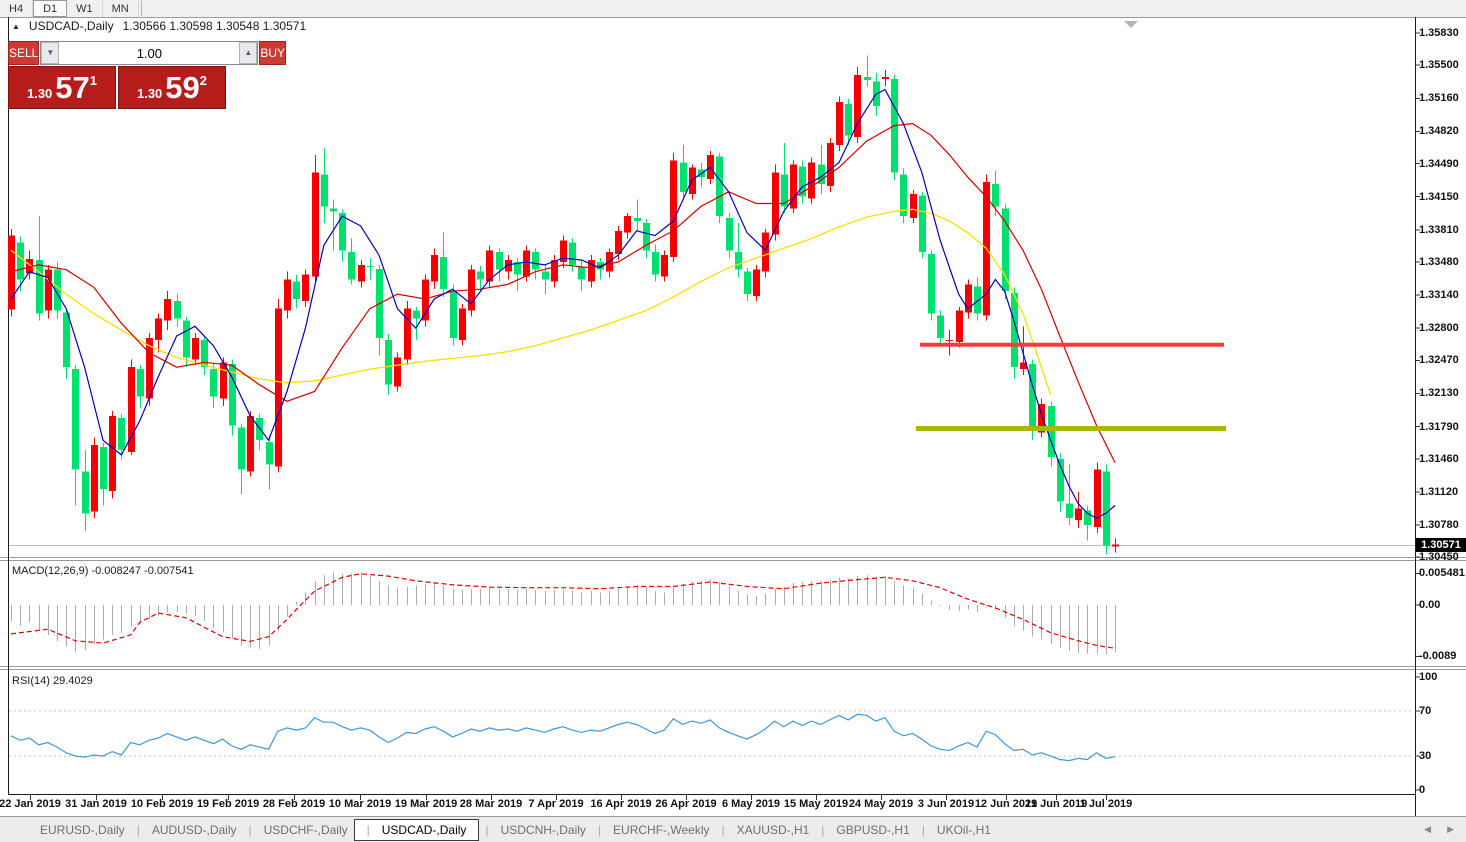 The width and height of the screenshot is (1466, 842). What do you see at coordinates (654, 830) in the screenshot?
I see `chart-tab-eurchf: EURCHF-,Weekly` at bounding box center [654, 830].